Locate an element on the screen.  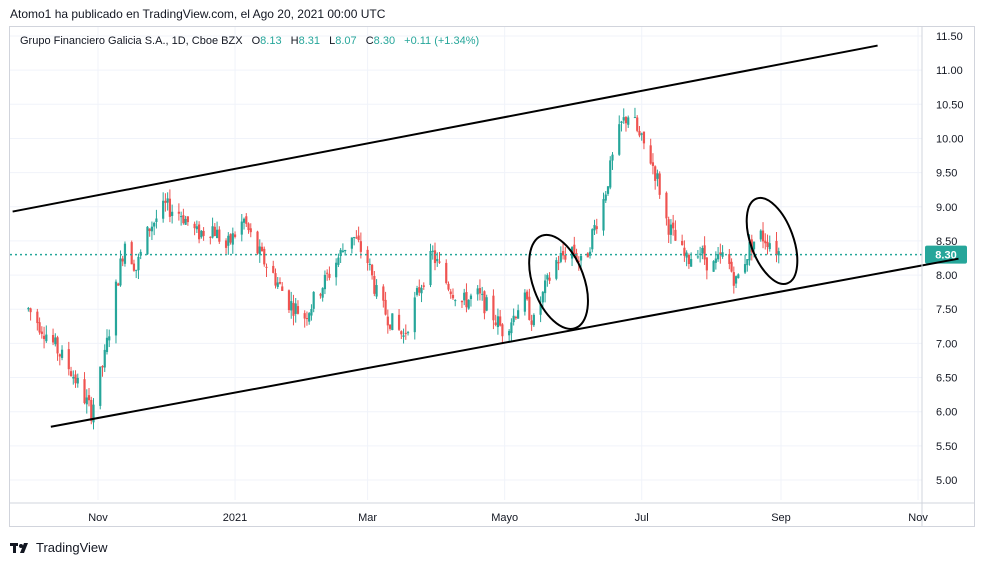
ellipse-agosto is located at coordinates (772, 240).